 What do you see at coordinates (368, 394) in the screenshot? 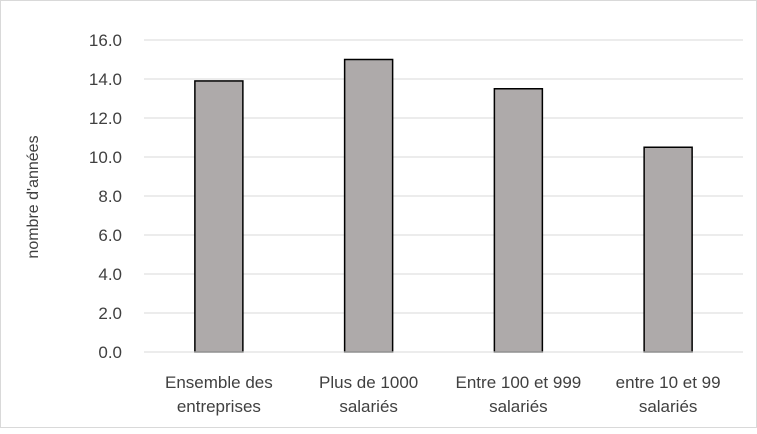
I see `x-tick-label: Plus de 1000 salariés` at bounding box center [368, 394].